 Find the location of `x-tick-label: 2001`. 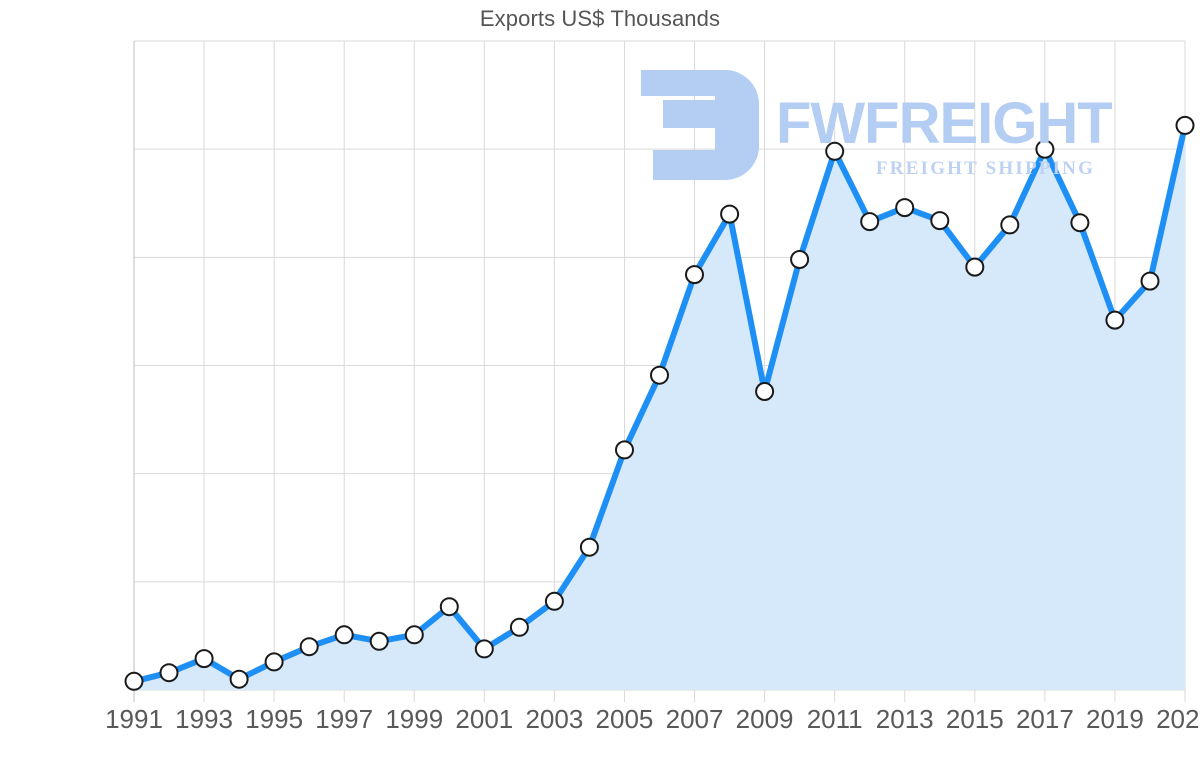

x-tick-label: 2001 is located at coordinates (484, 719).